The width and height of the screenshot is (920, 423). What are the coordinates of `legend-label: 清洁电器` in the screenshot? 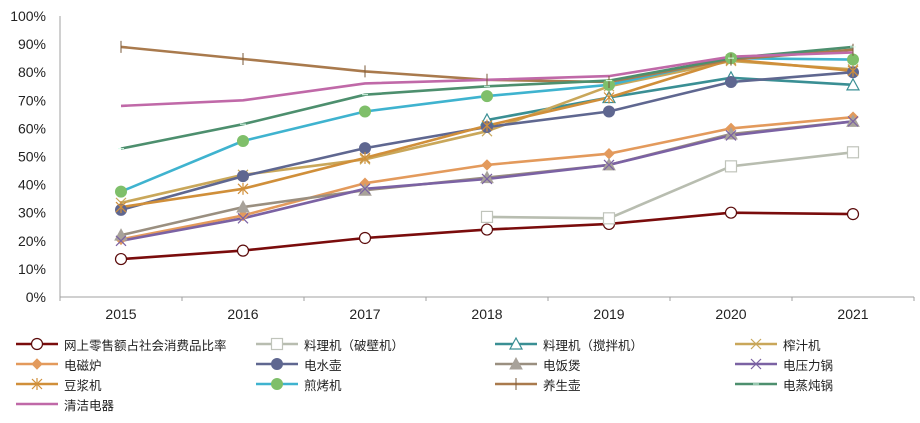 It's located at (89, 405).